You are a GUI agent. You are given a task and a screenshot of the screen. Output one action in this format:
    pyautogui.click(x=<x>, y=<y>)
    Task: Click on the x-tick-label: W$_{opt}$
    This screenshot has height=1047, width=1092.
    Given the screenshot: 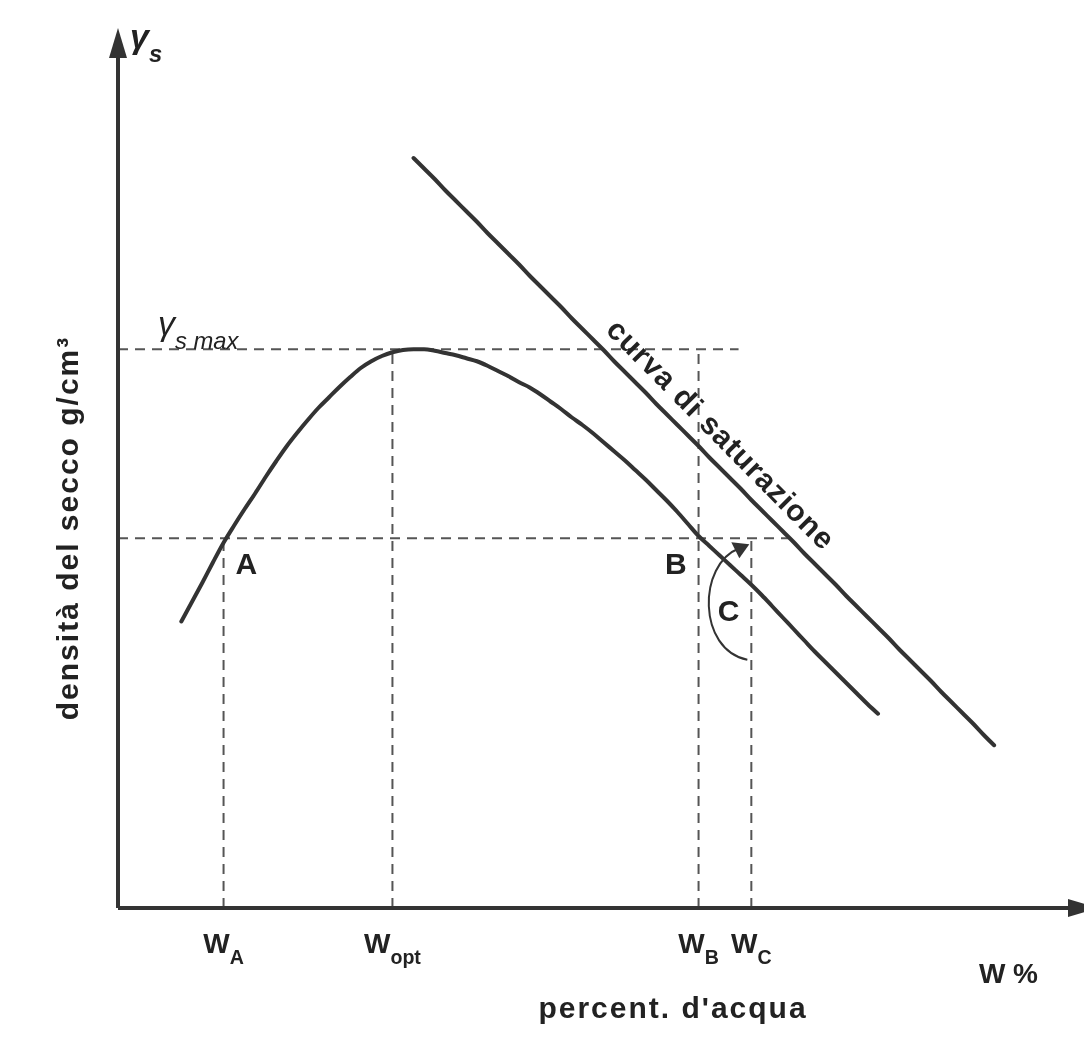 What is the action you would take?
    pyautogui.click(x=392, y=948)
    